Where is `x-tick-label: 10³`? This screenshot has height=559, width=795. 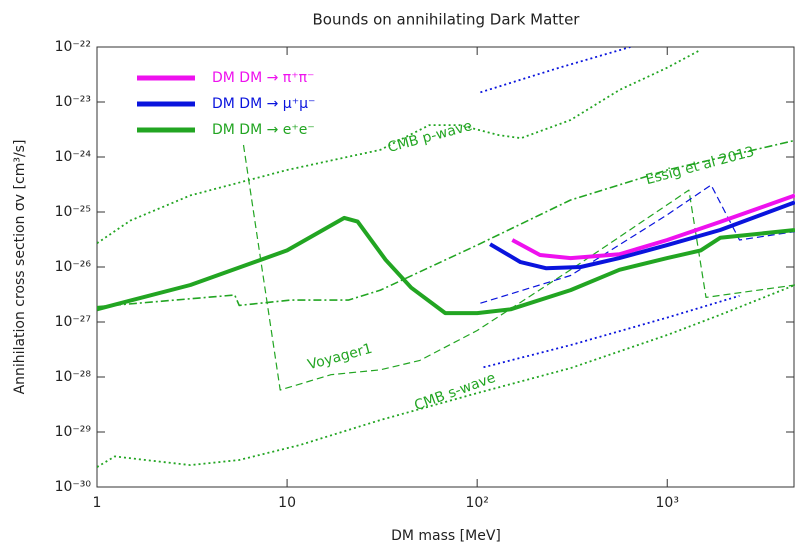 x-tick-label: 10³ is located at coordinates (667, 503).